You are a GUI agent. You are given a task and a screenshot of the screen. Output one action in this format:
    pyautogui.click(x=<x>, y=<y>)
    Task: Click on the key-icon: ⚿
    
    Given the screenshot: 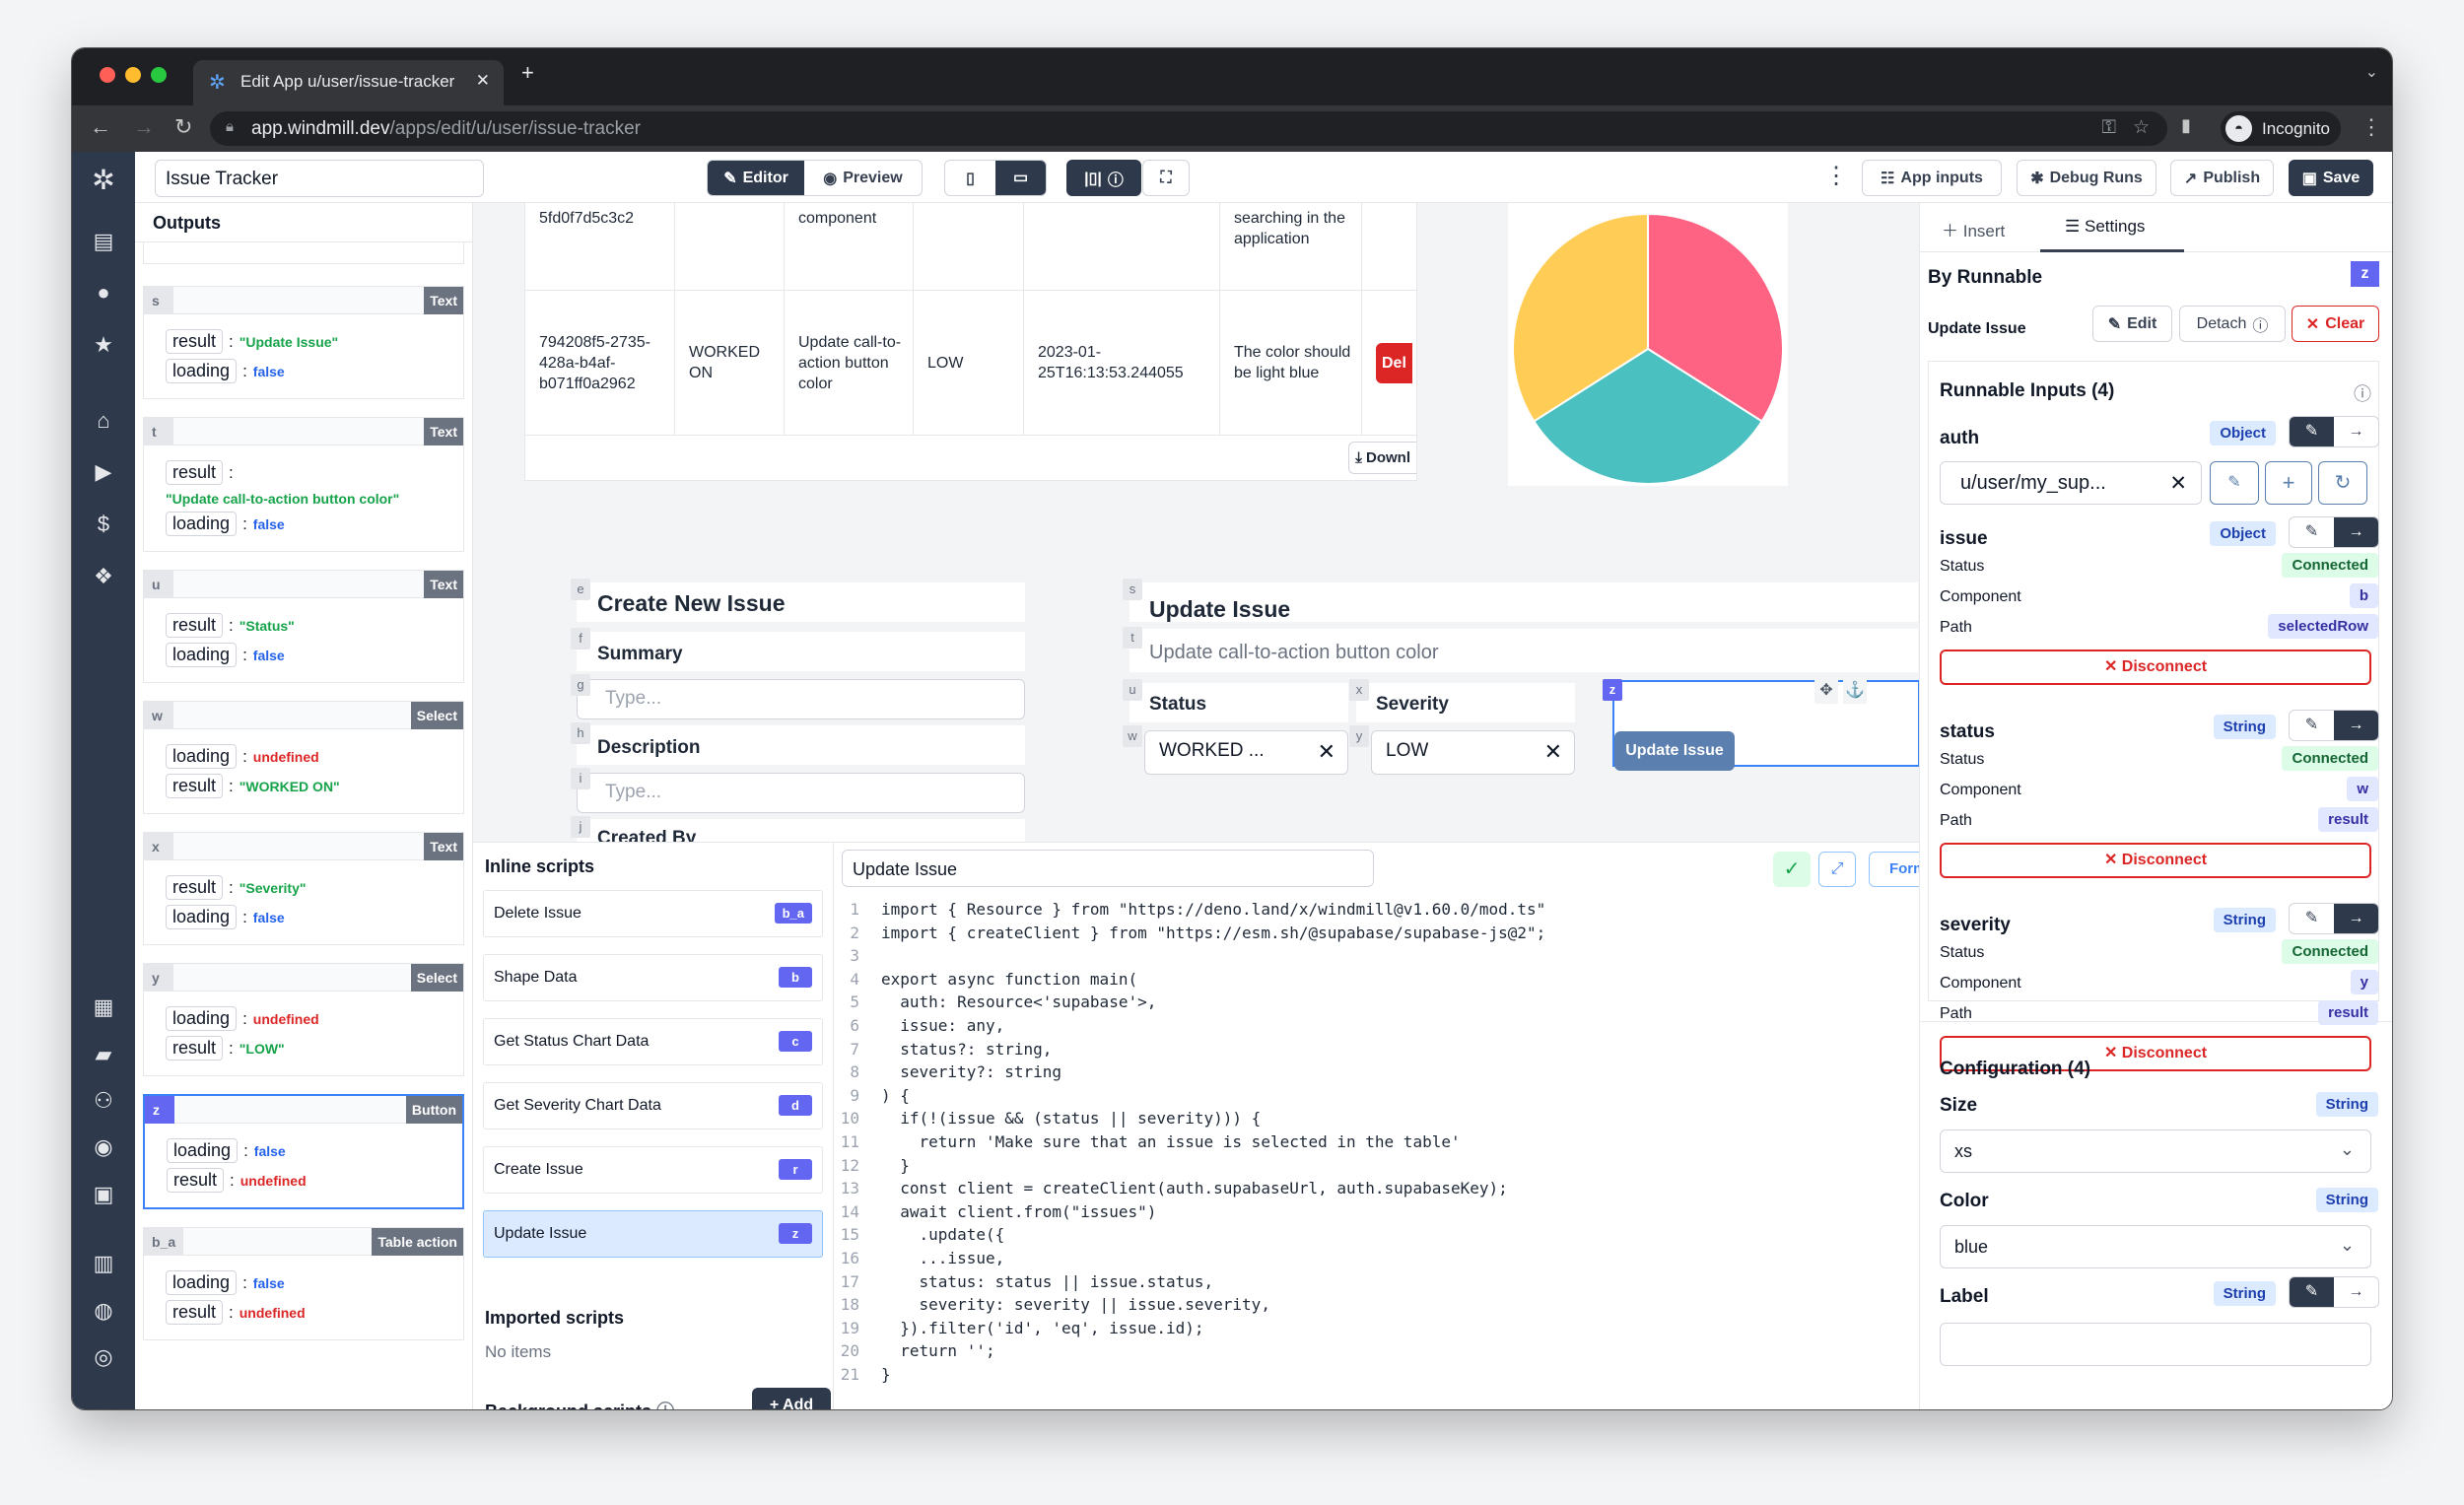 What is the action you would take?
    pyautogui.click(x=2108, y=127)
    